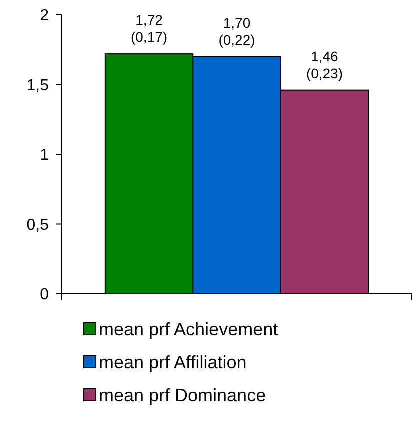  I want to click on y-tick-label: 1,5, so click(38, 85).